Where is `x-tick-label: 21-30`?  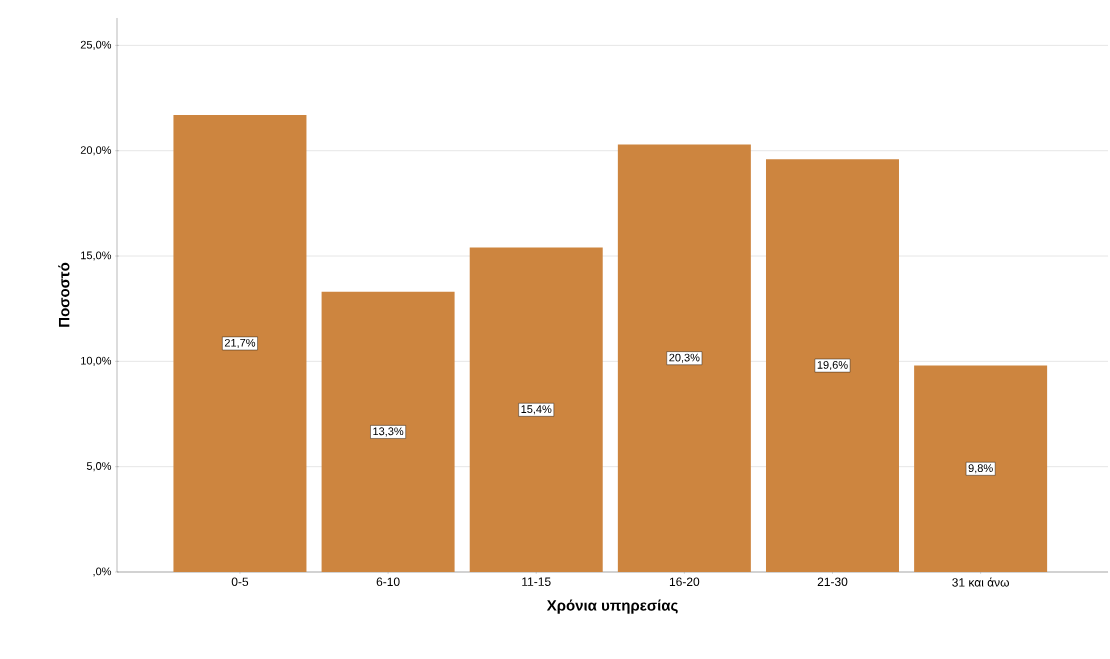
x-tick-label: 21-30 is located at coordinates (832, 582).